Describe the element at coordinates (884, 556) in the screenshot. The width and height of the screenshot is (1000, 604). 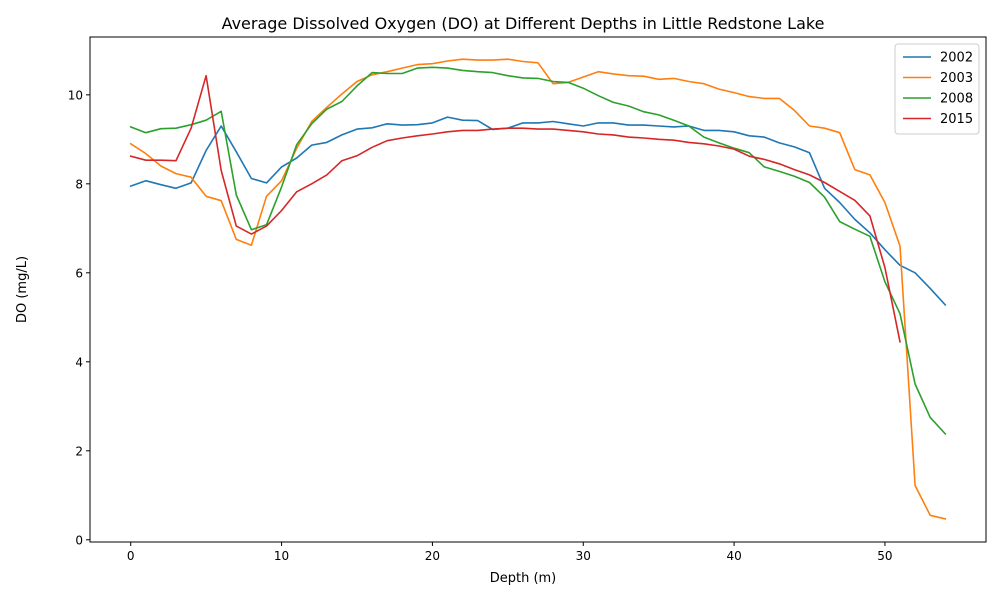
I see `x-tick-label: 50` at that location.